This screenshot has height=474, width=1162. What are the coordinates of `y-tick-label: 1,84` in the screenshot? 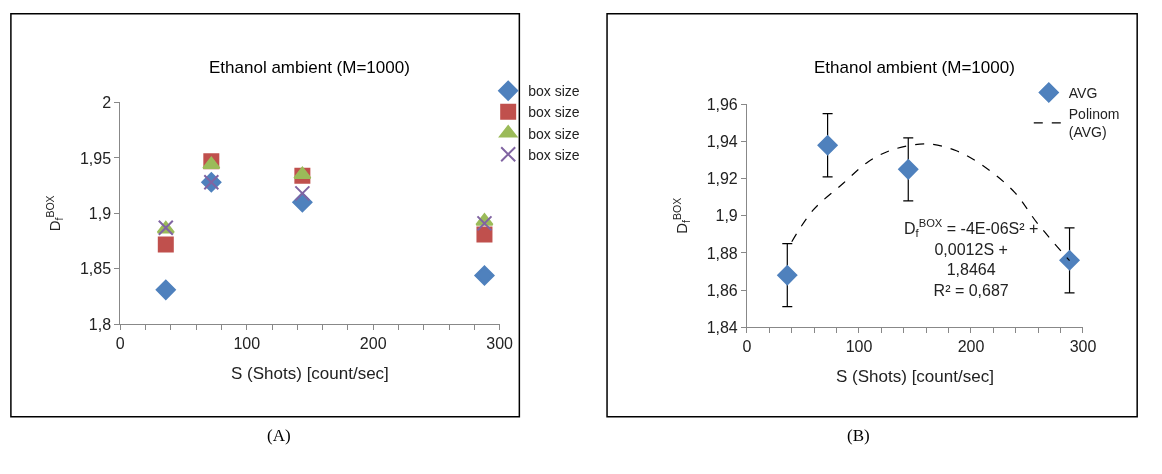 It's located at (722, 327).